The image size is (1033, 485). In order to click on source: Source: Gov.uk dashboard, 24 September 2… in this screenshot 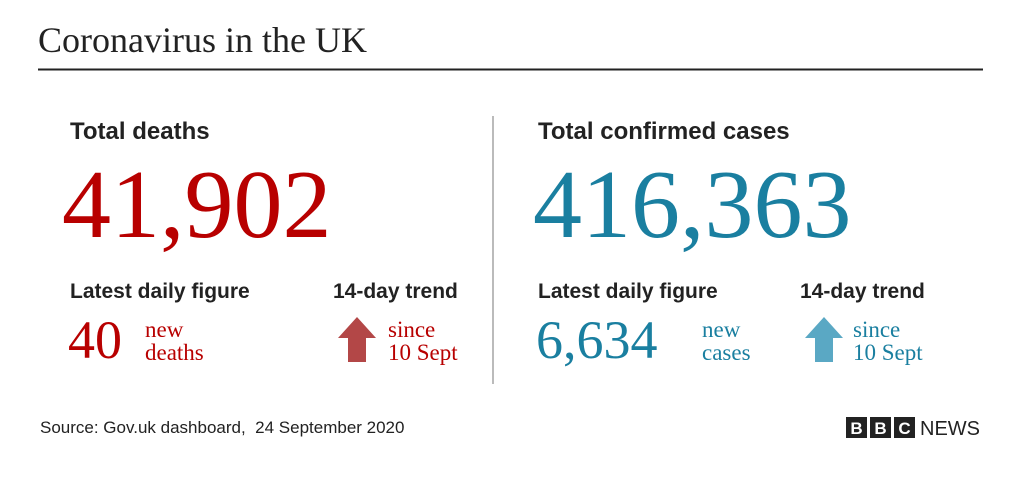, I will do `click(222, 427)`.